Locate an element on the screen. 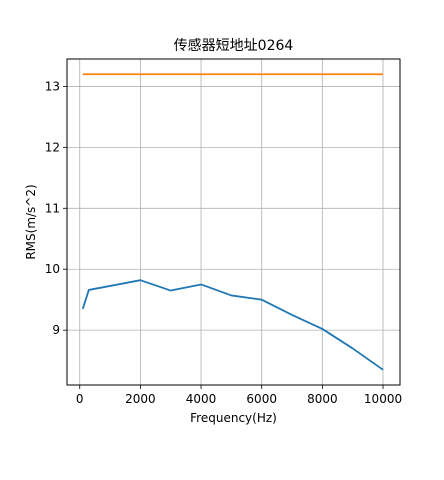 This screenshot has width=444, height=480. x-tick-label: 2000 is located at coordinates (140, 399).